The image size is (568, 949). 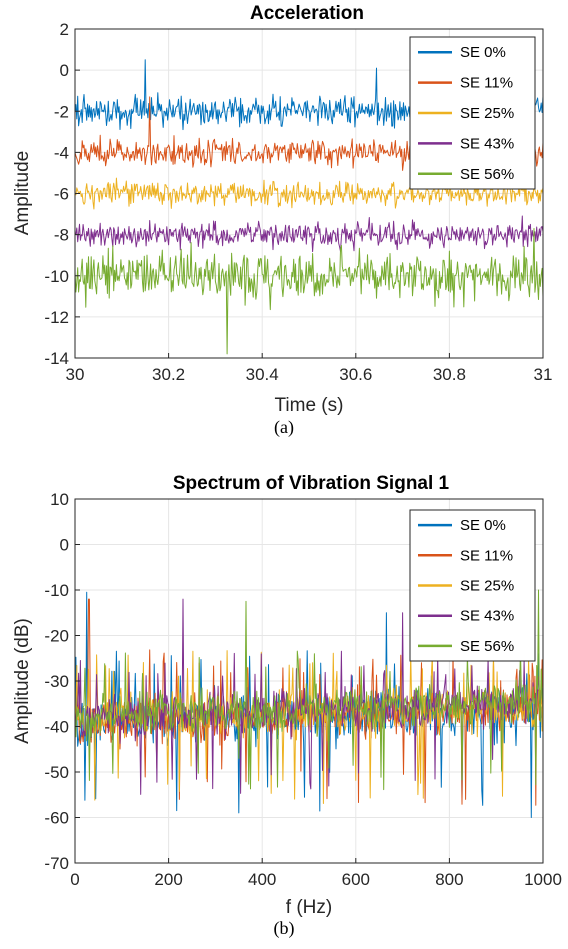 What do you see at coordinates (56, 636) in the screenshot?
I see `y-tick-label: -20` at bounding box center [56, 636].